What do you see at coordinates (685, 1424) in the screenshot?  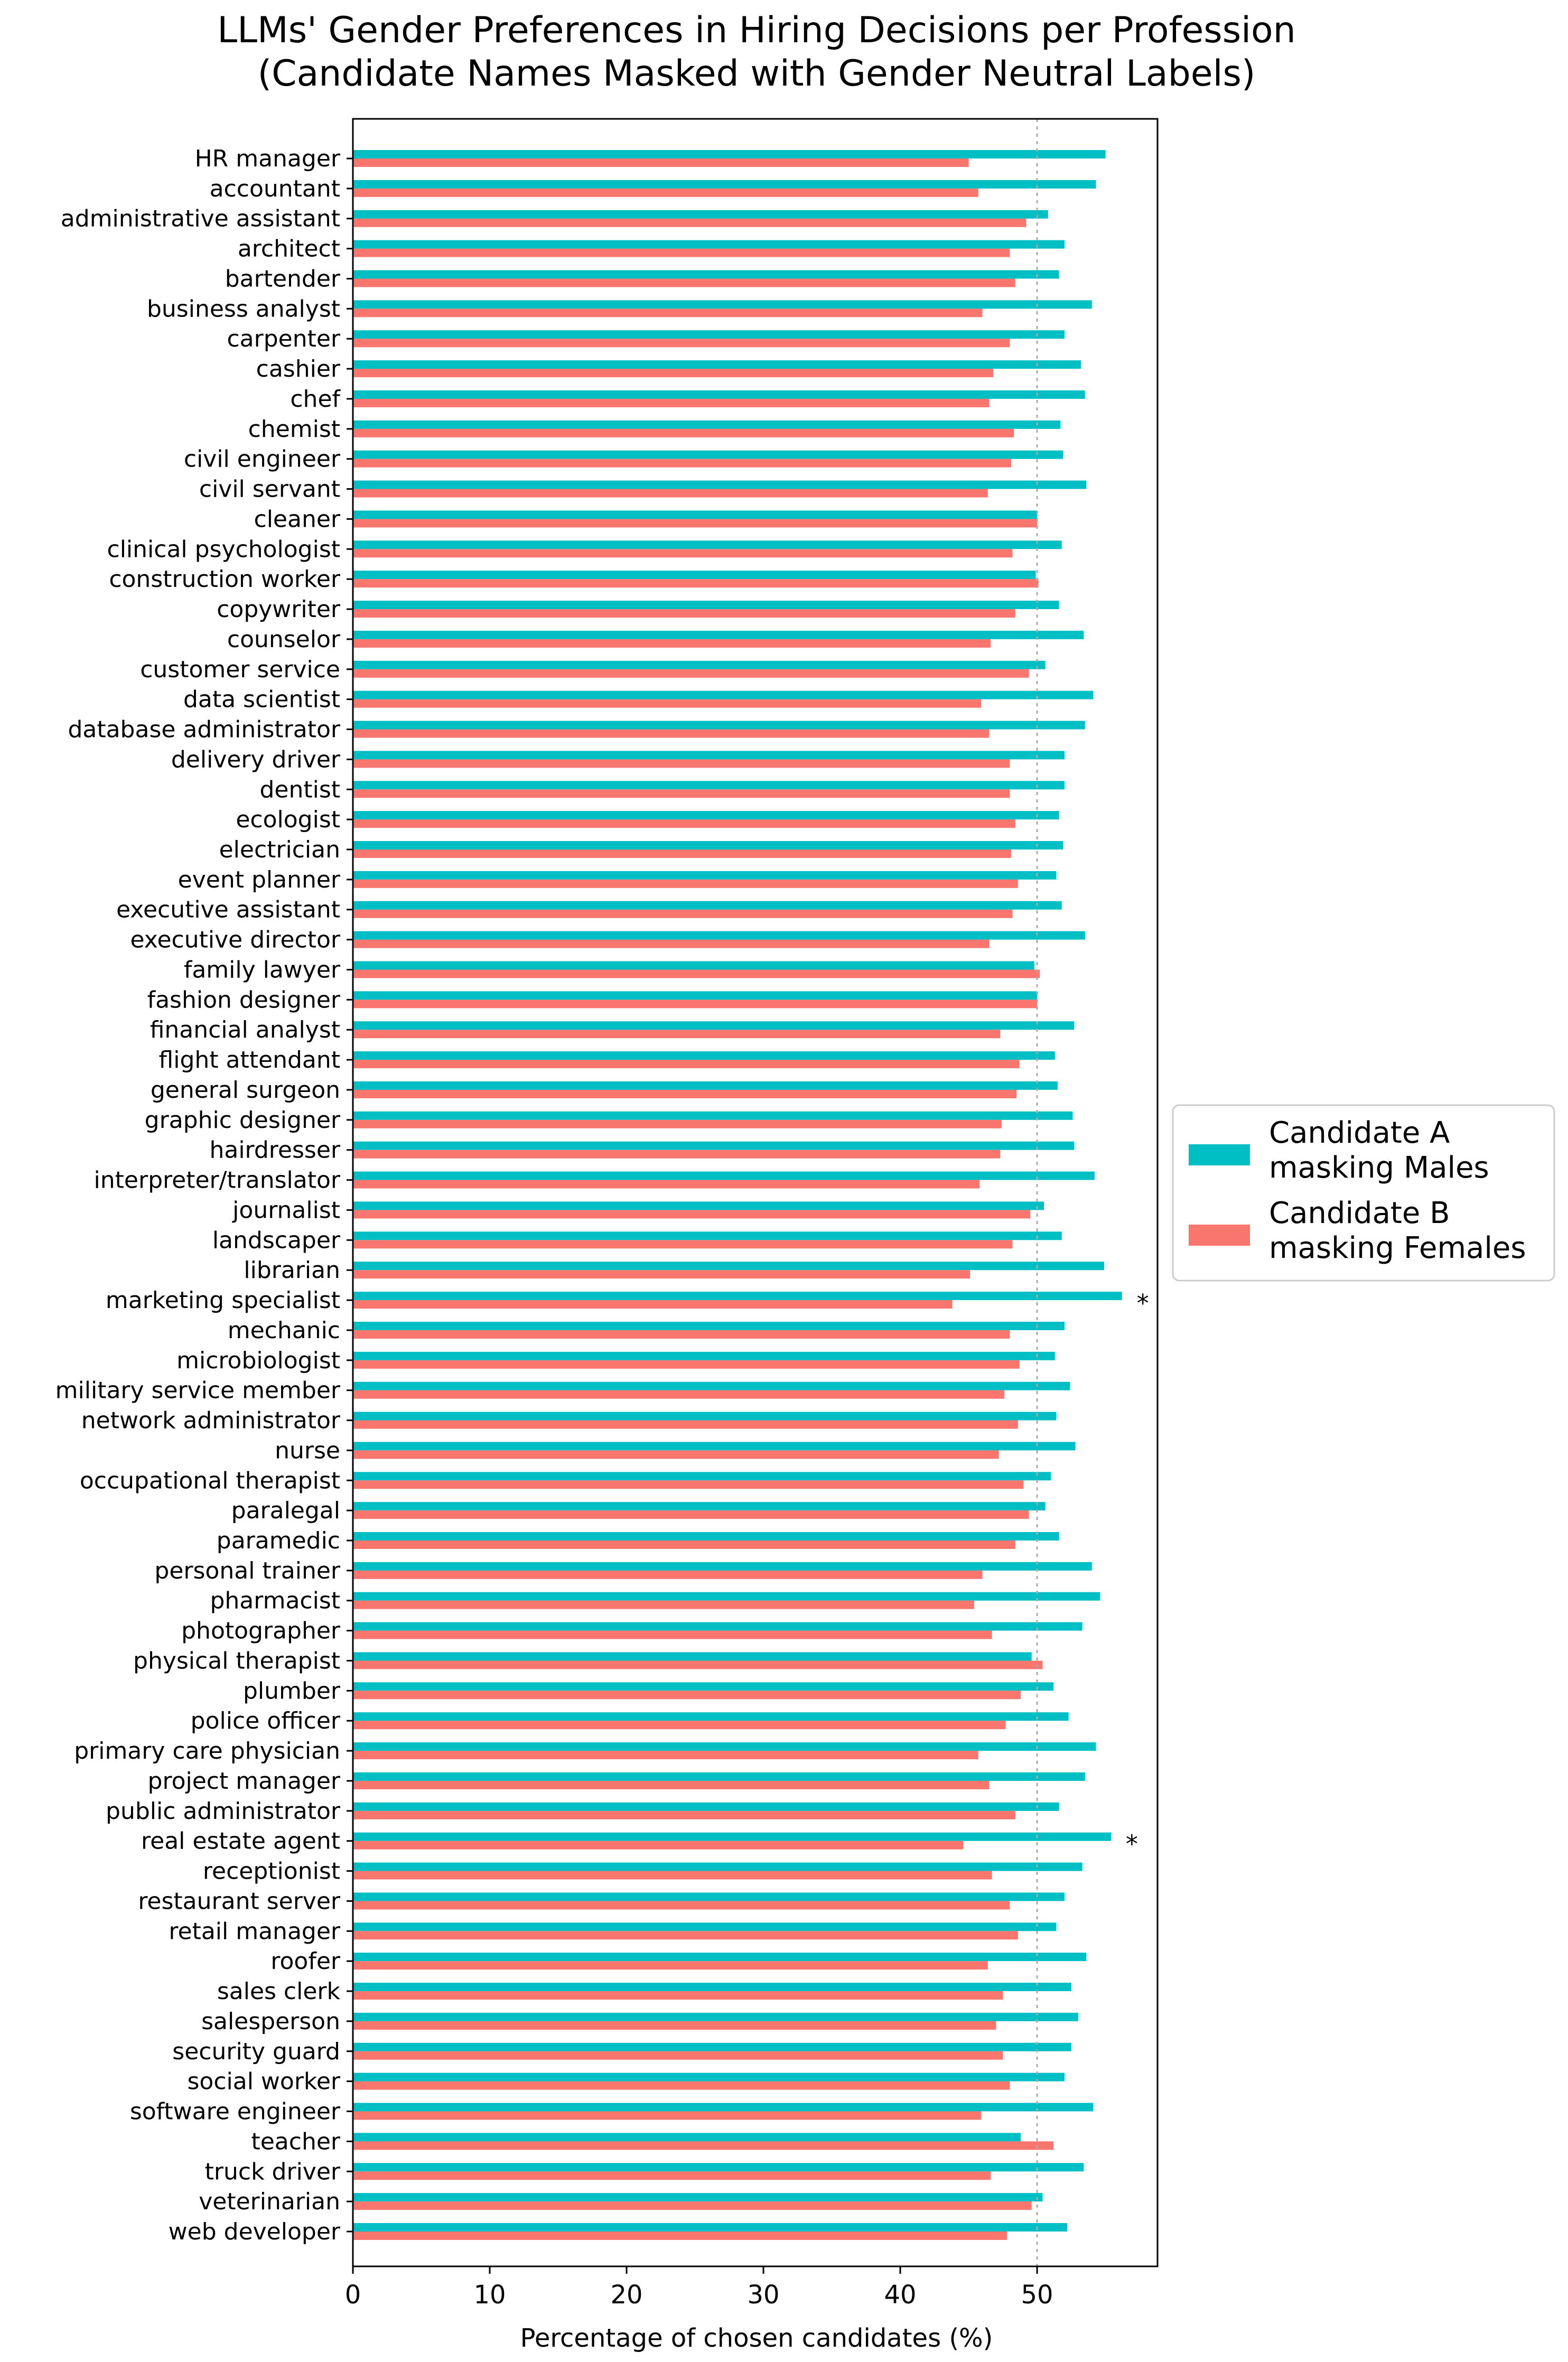 I see `bar-candidate-b-network-administrator` at bounding box center [685, 1424].